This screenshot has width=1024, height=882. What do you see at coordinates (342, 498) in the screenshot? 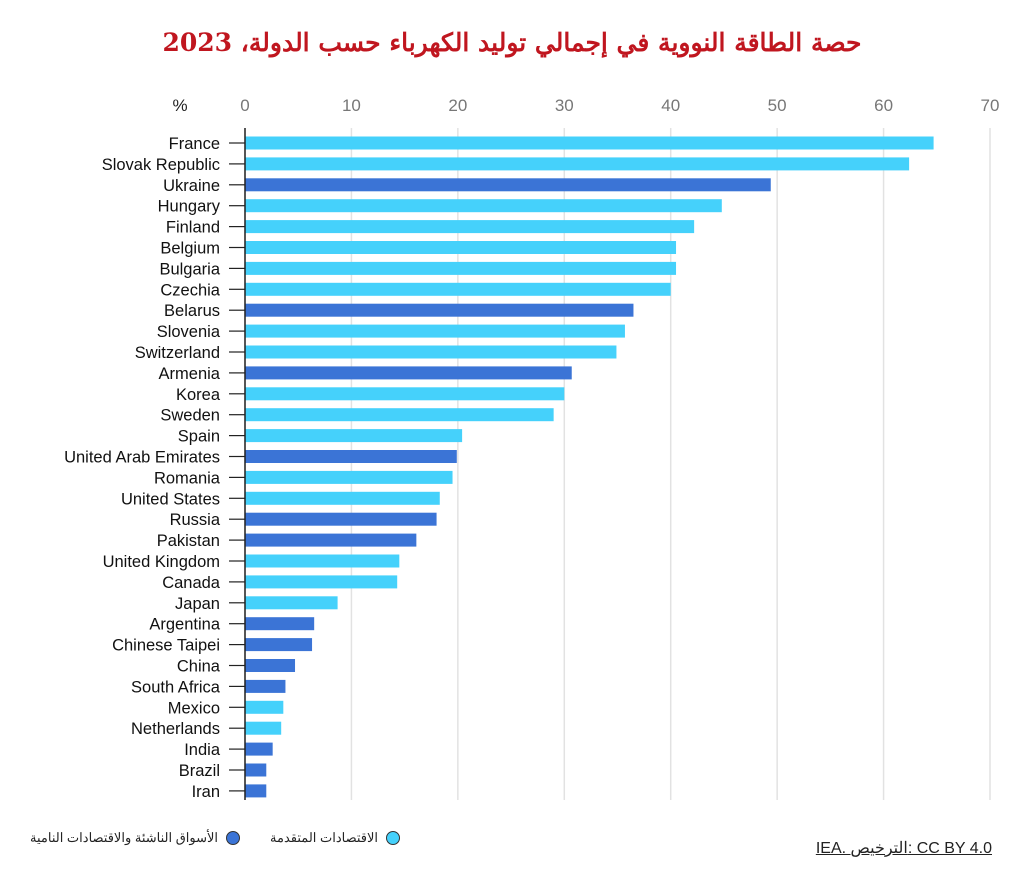
I see `bar-united-states` at bounding box center [342, 498].